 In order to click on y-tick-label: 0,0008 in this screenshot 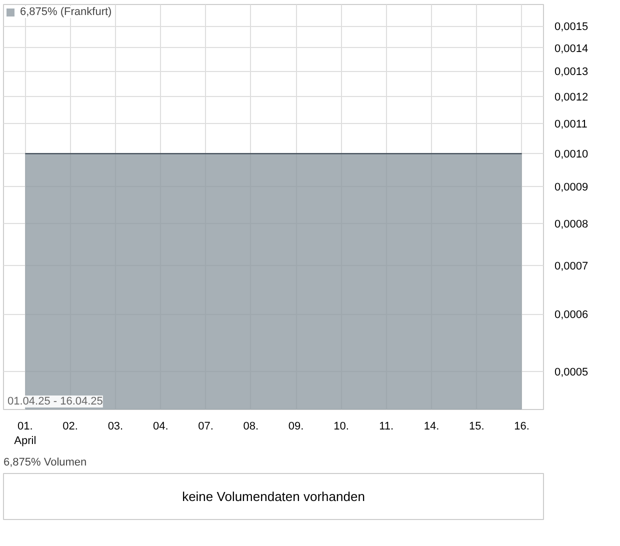, I will do `click(571, 224)`.